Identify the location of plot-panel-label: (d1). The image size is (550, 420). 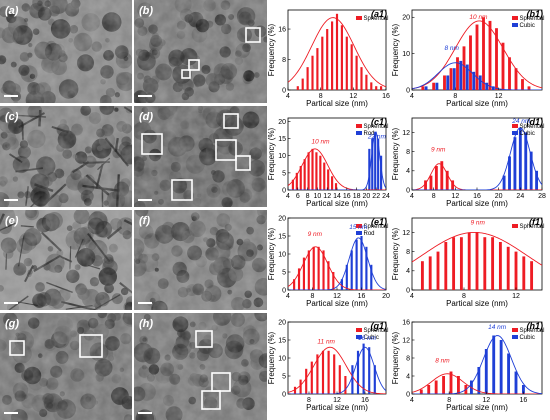
(535, 122).